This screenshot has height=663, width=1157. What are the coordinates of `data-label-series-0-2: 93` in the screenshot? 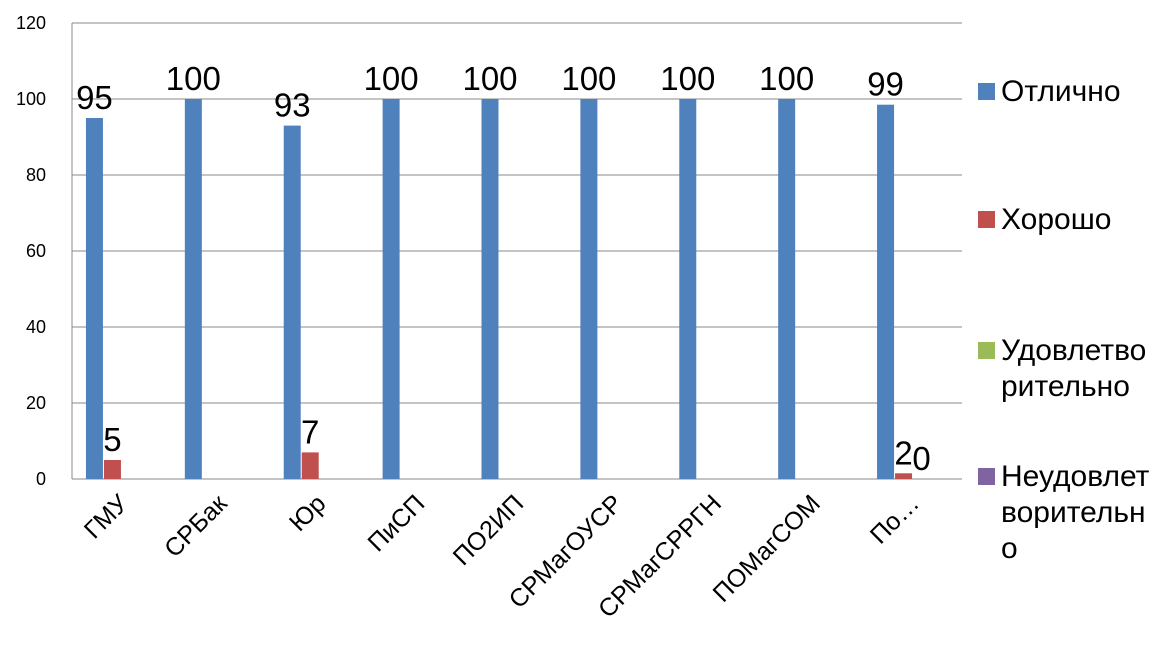 It's located at (292, 105).